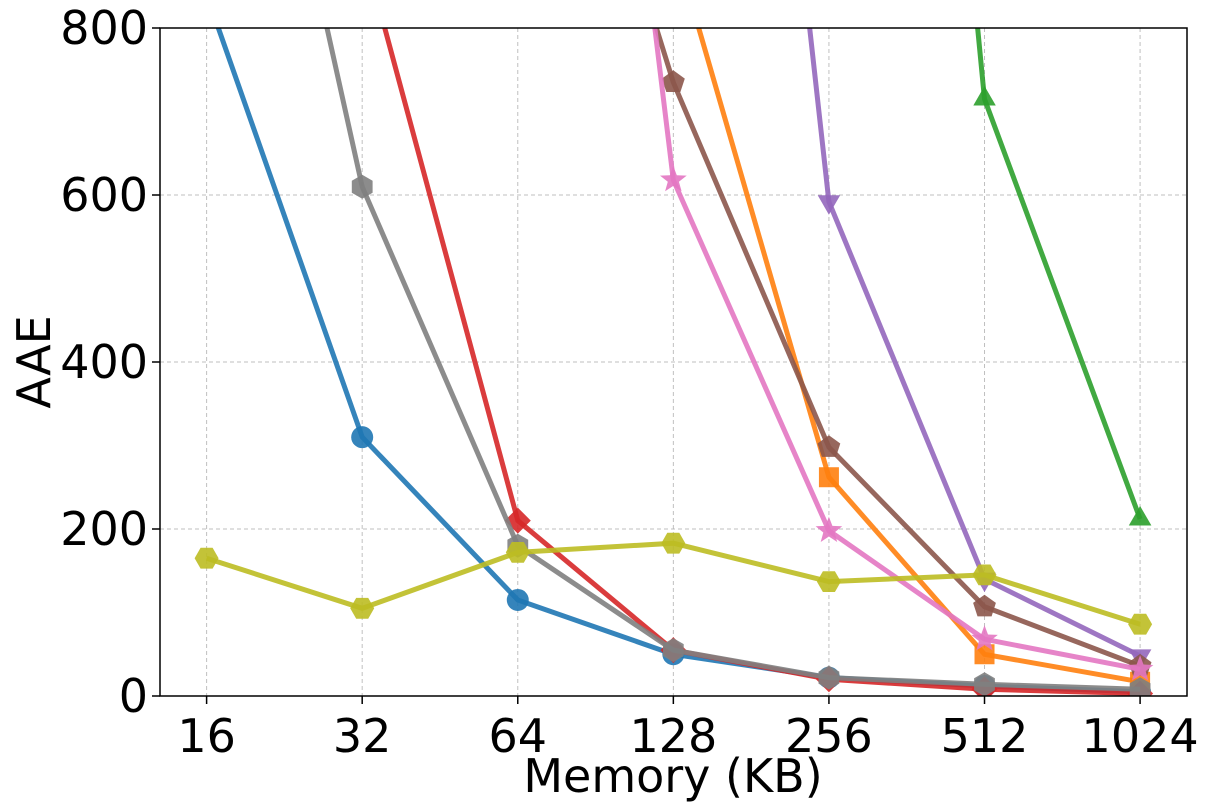  Describe the element at coordinates (1140, 736) in the screenshot. I see `x-tick-label: 1024` at that location.